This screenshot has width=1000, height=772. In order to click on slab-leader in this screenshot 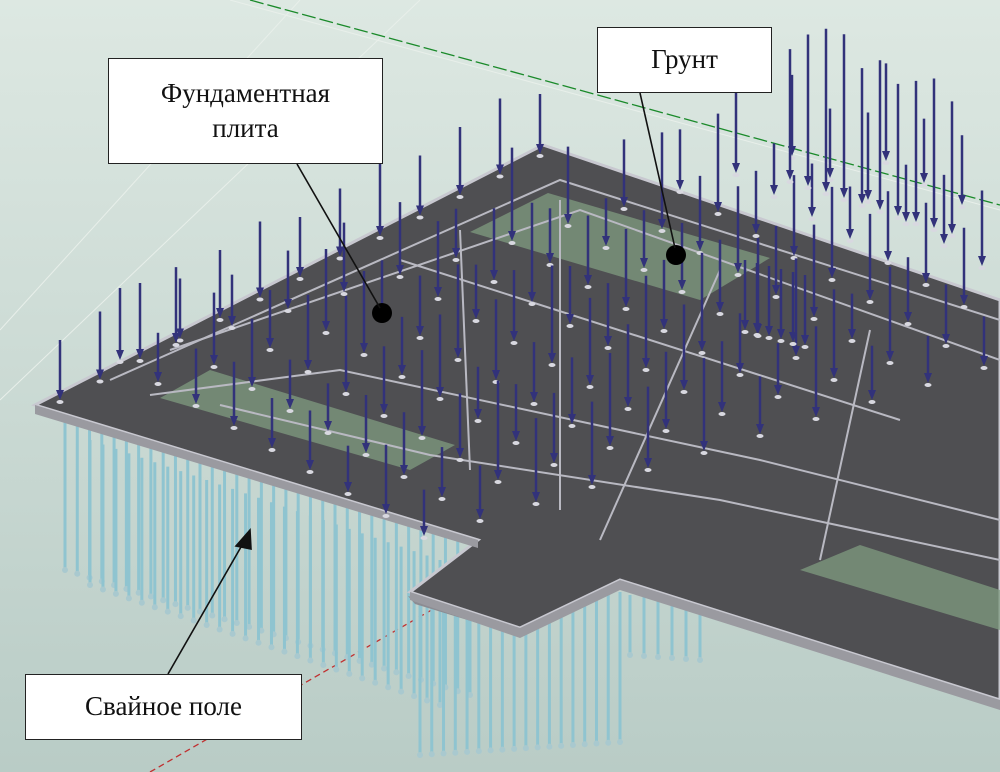, I will do `click(338, 236)`.